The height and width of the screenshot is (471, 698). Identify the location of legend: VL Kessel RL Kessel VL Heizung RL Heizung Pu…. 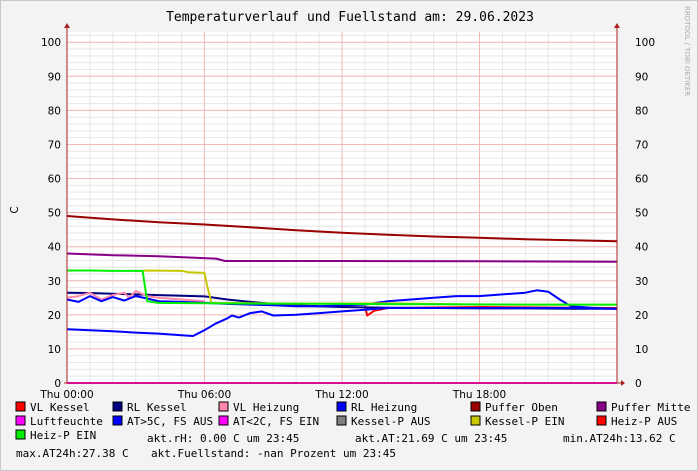
(352, 421).